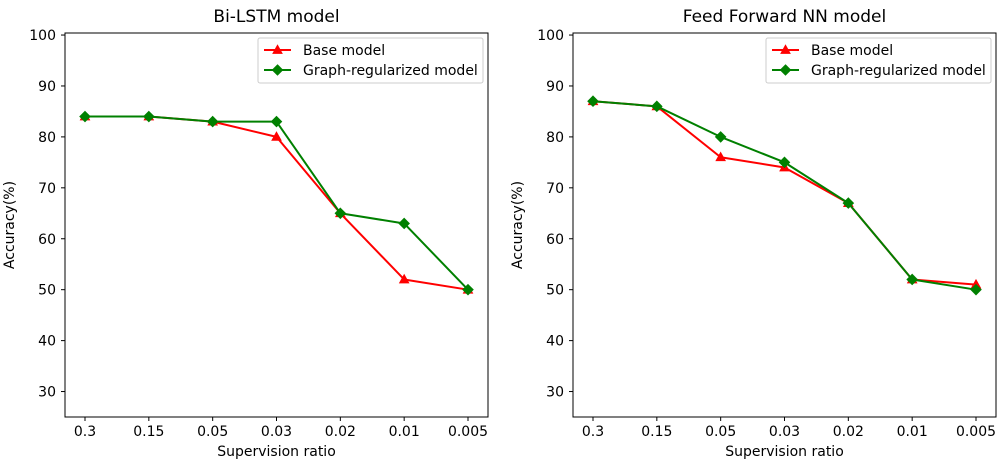 This screenshot has width=1006, height=474. Describe the element at coordinates (276, 17) in the screenshot. I see `plot-title: Bi-LSTM model` at that location.